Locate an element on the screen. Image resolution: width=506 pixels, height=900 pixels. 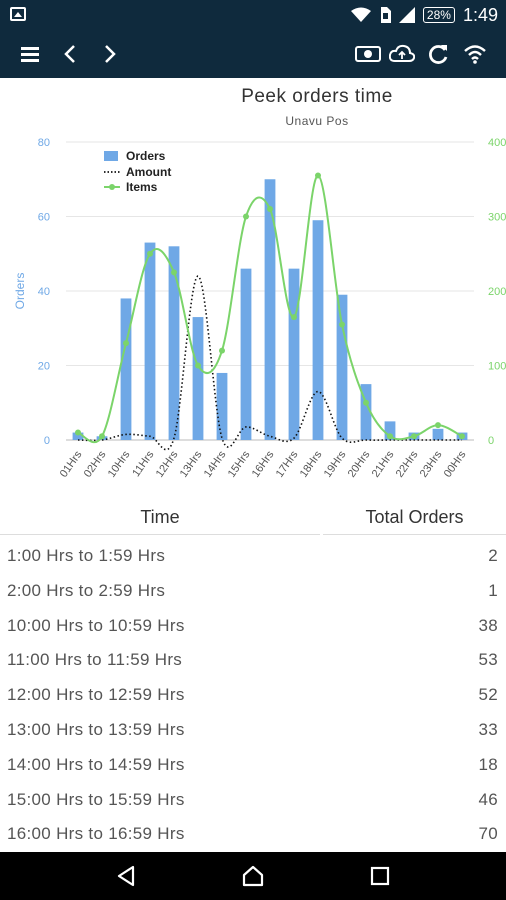
system-nav-bar is located at coordinates (253, 876).